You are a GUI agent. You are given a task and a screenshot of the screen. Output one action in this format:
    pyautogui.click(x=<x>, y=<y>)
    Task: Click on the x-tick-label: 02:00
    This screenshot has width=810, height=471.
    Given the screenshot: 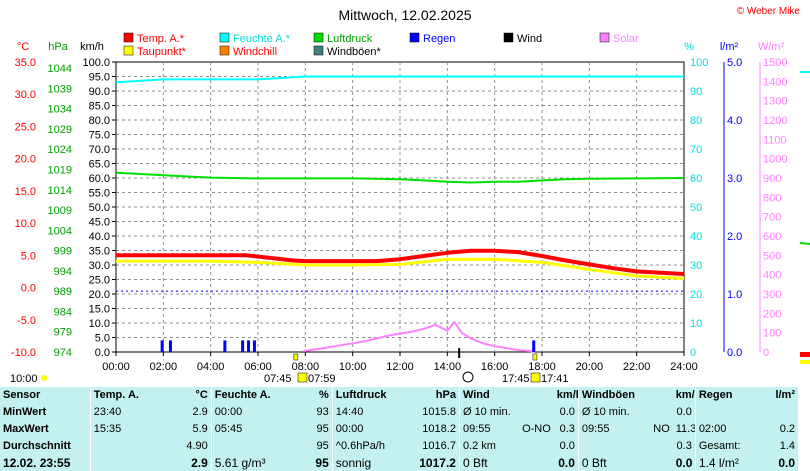 What is the action you would take?
    pyautogui.click(x=164, y=367)
    